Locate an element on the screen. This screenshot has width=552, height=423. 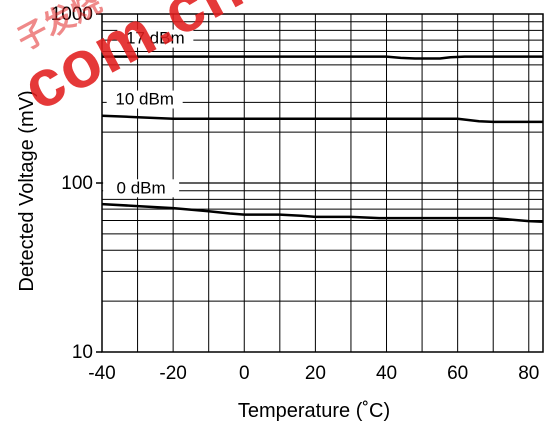
y-tick-labels: 10 100 1000 is located at coordinates (72, 183).